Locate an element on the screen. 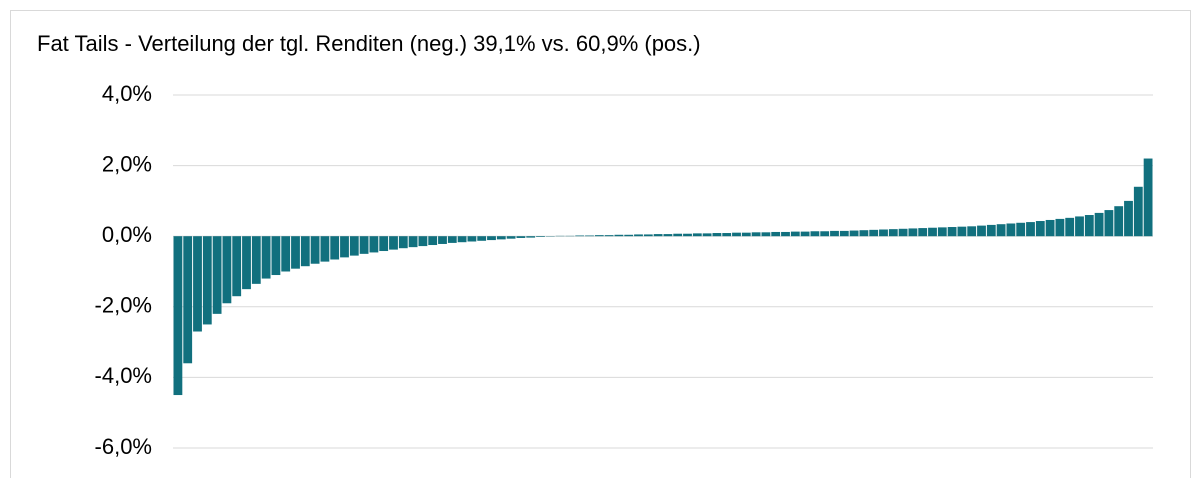  y-tick-label: -4,0% is located at coordinates (123, 375).